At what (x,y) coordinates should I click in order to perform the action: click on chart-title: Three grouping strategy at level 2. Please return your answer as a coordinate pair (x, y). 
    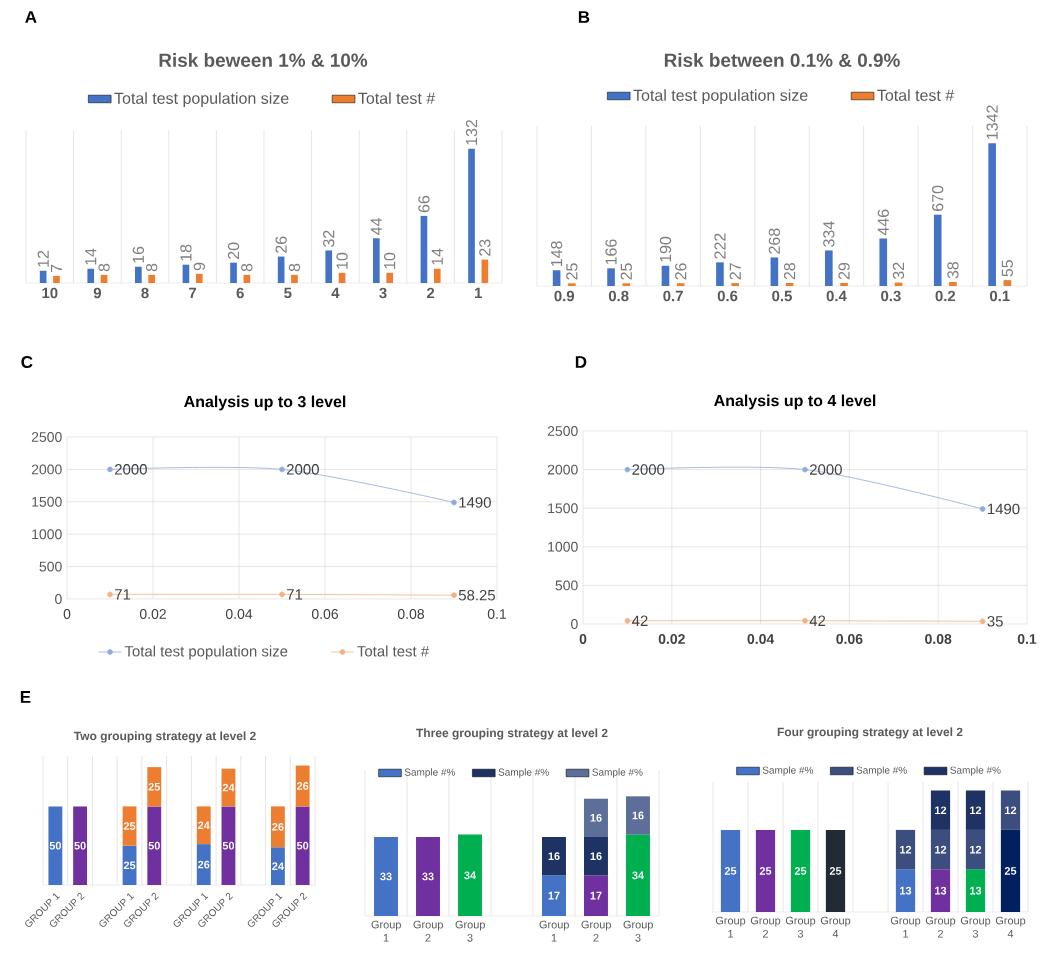
    Looking at the image, I should click on (512, 734).